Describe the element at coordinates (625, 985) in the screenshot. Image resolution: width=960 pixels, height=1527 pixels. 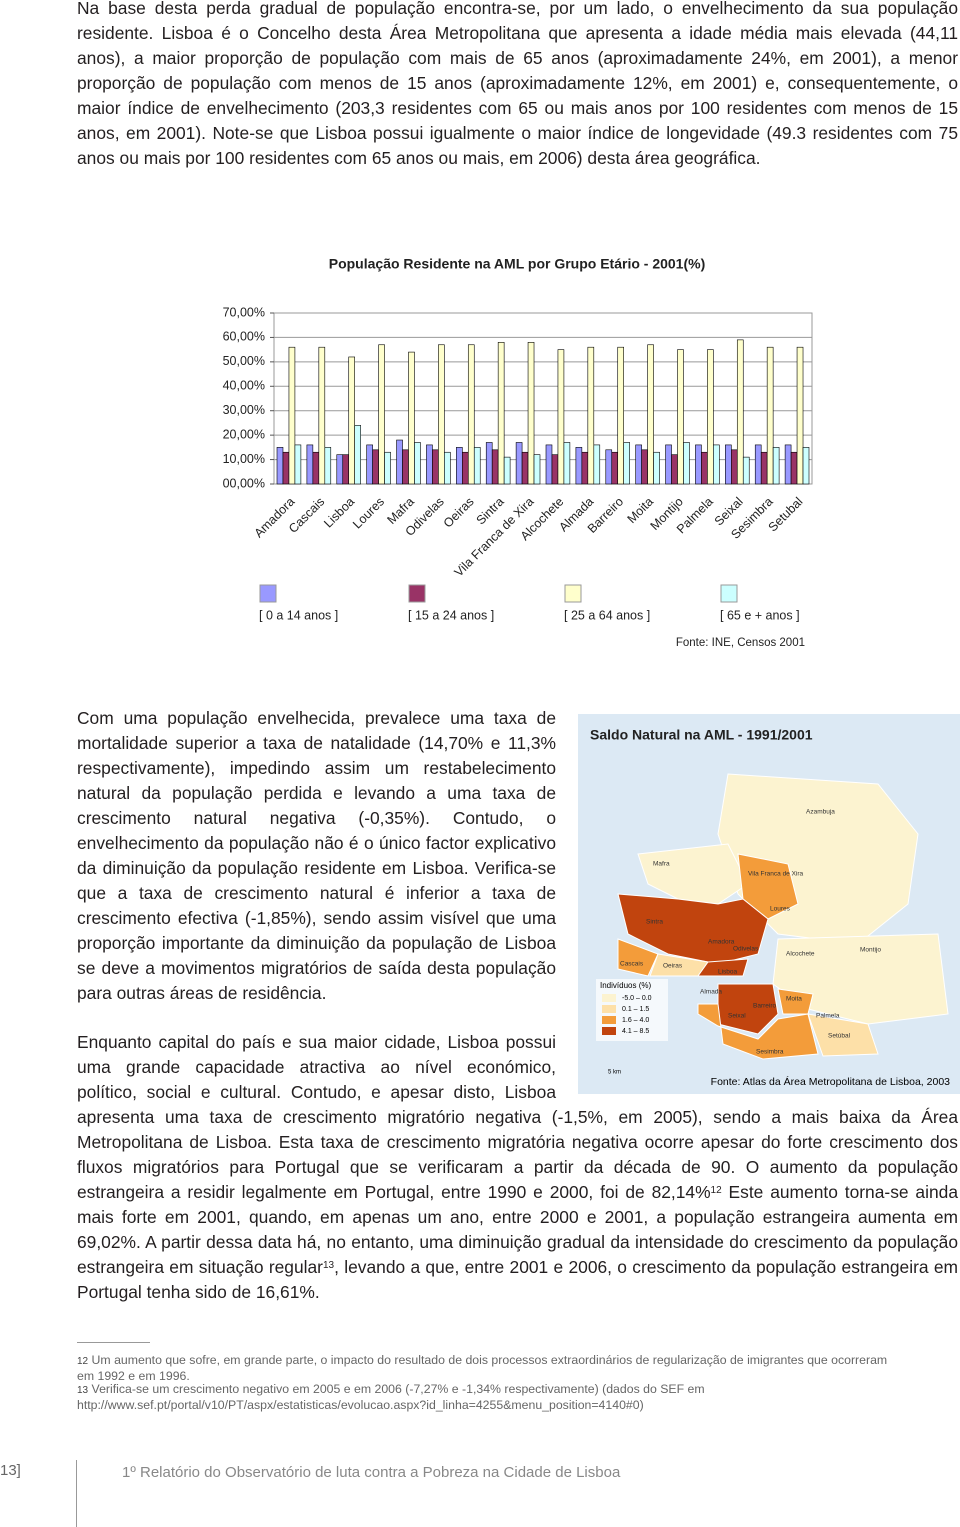
I see `map-legend-title: Indivíduos (%)` at that location.